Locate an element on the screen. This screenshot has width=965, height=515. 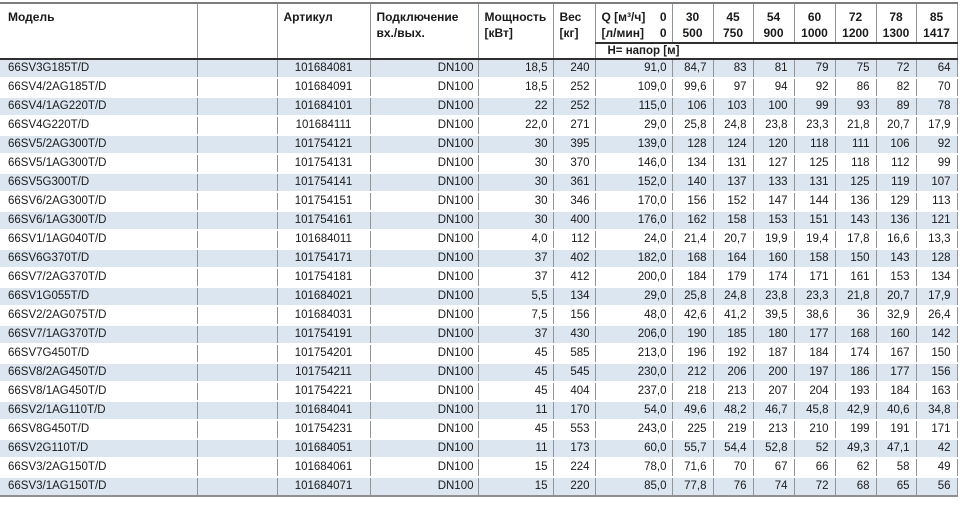
head-cell: 79 is located at coordinates (815, 69).